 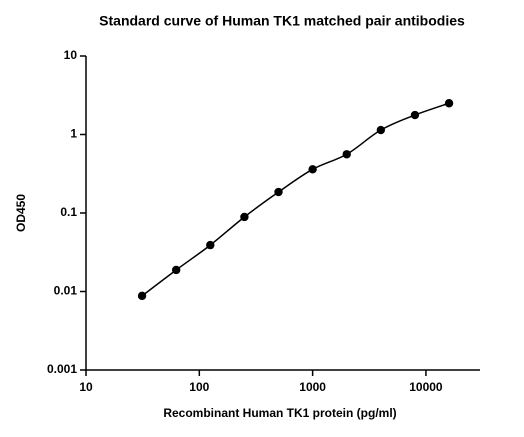 I want to click on y-tick-label: 10, so click(x=71, y=55).